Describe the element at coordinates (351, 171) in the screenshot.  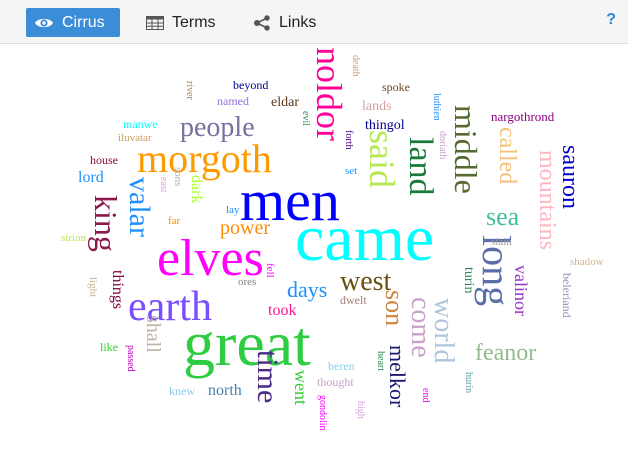
I see `cloud-word: set` at that location.